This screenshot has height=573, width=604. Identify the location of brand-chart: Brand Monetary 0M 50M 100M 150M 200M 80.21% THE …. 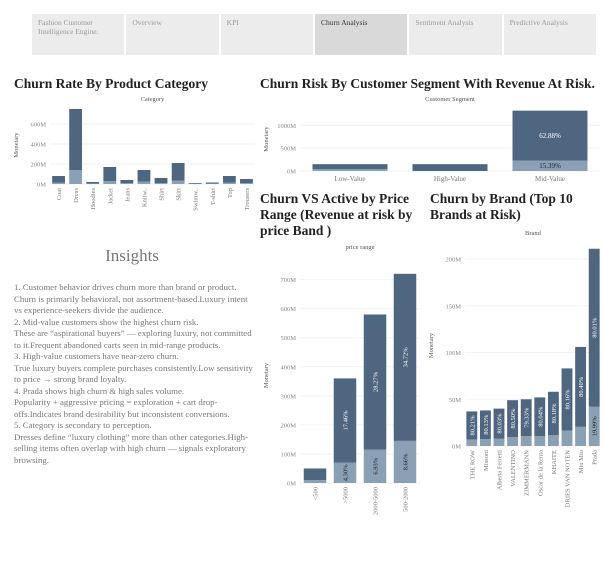
(514, 368).